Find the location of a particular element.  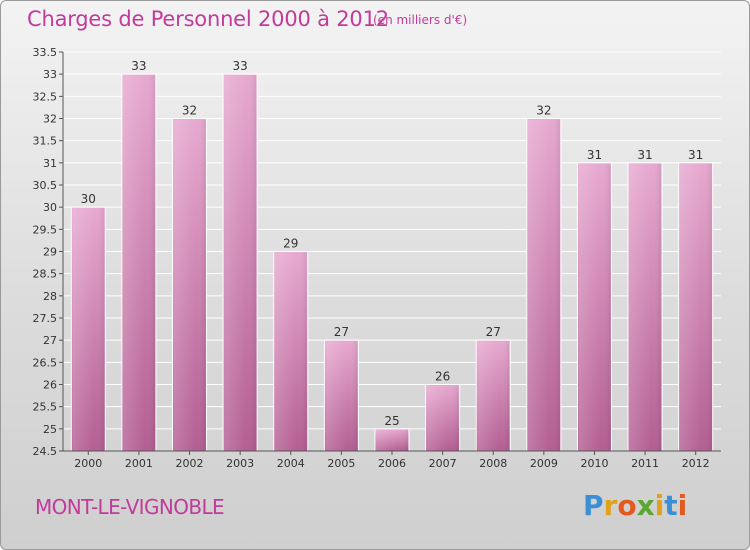

y-tick-label: 30.5 is located at coordinates (45, 185).